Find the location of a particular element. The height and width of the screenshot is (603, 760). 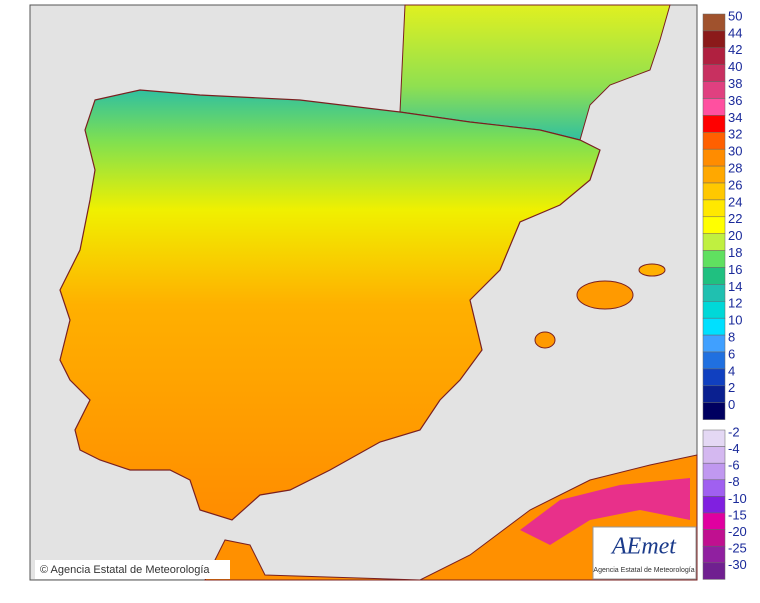

legend-label: 4 is located at coordinates (731, 370).